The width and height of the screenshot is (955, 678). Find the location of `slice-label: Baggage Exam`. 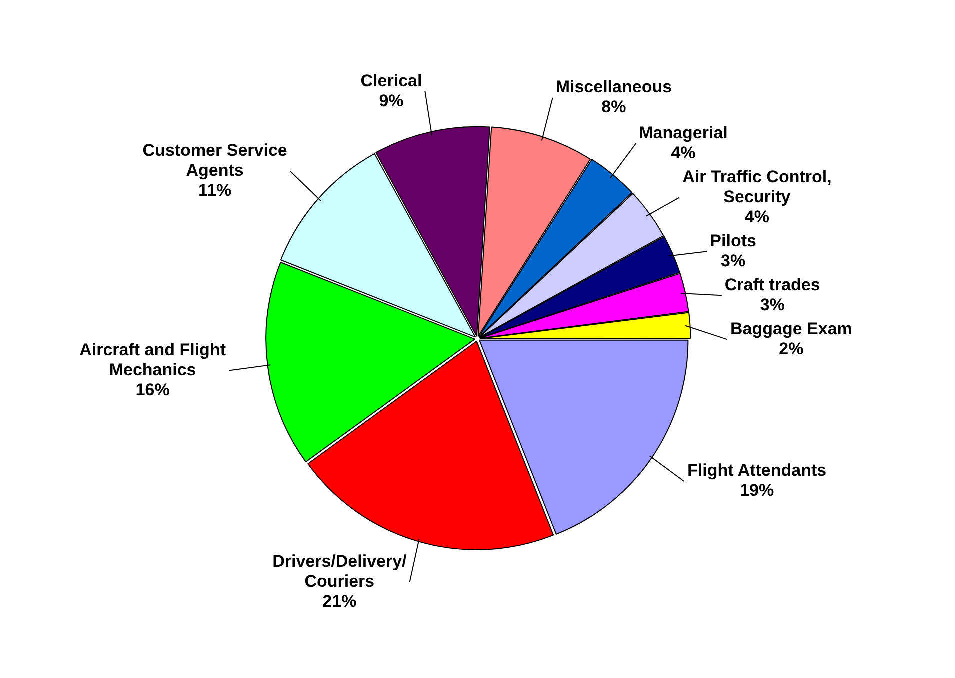

slice-label: Baggage Exam is located at coordinates (791, 328).